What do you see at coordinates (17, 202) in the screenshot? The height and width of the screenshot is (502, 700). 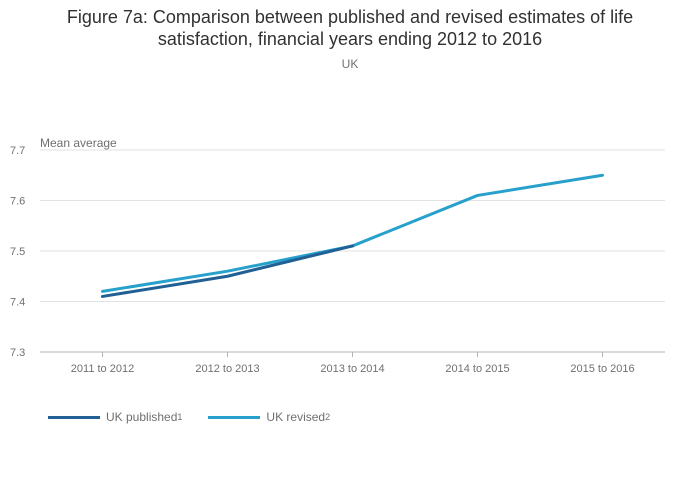 I see `y-tick-label: 7.6` at bounding box center [17, 202].